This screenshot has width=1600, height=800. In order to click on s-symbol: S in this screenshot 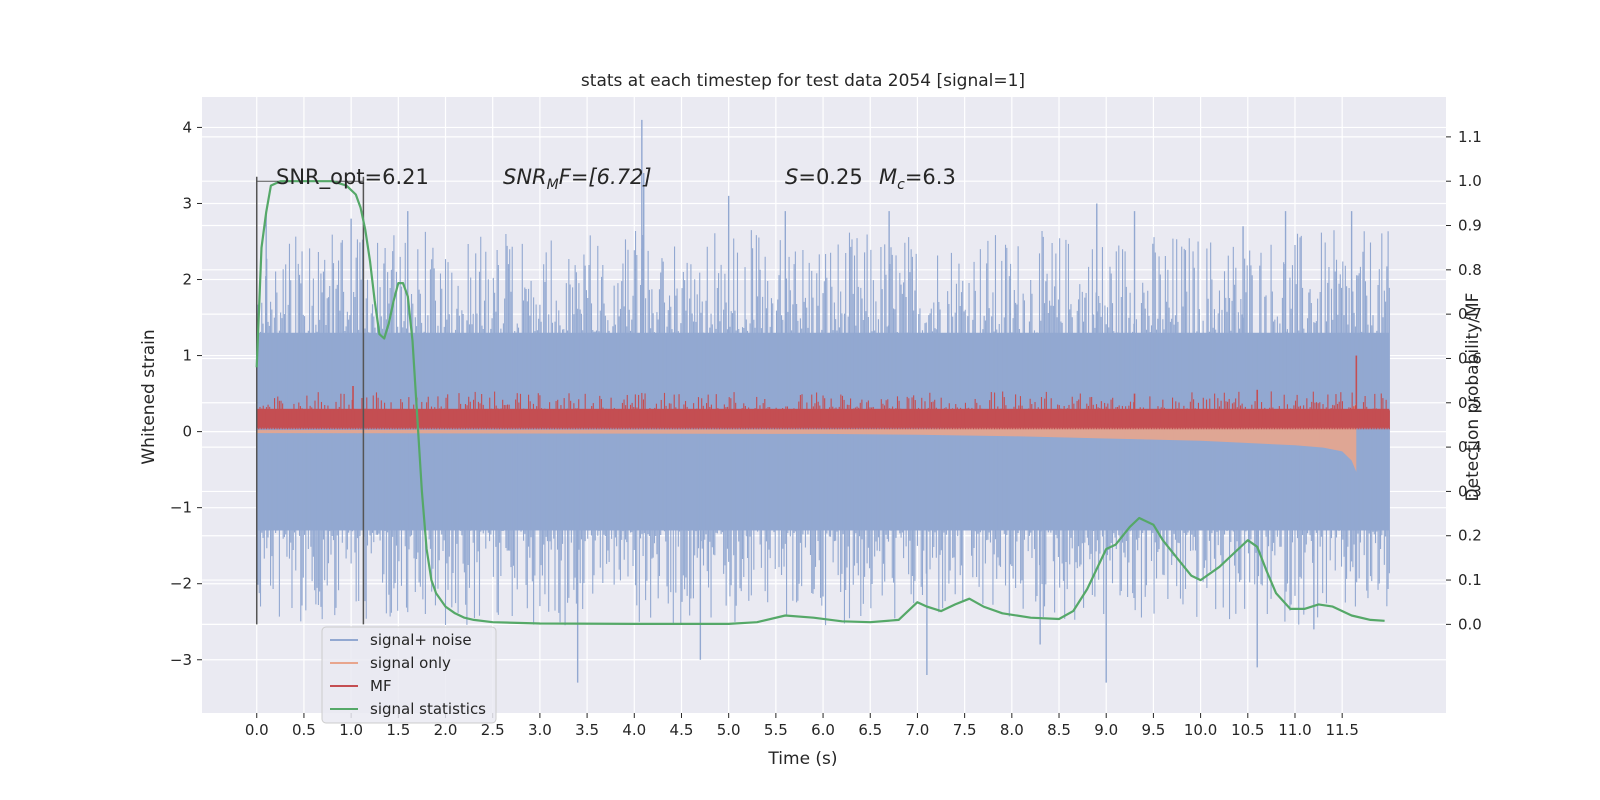, I will do `click(791, 177)`.